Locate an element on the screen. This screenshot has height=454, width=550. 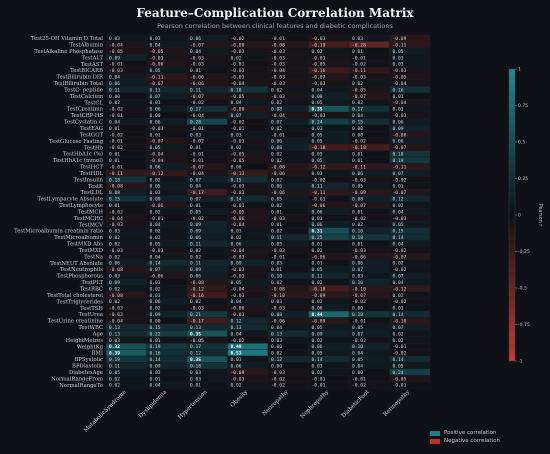
colorbar is located at coordinates (512, 215).